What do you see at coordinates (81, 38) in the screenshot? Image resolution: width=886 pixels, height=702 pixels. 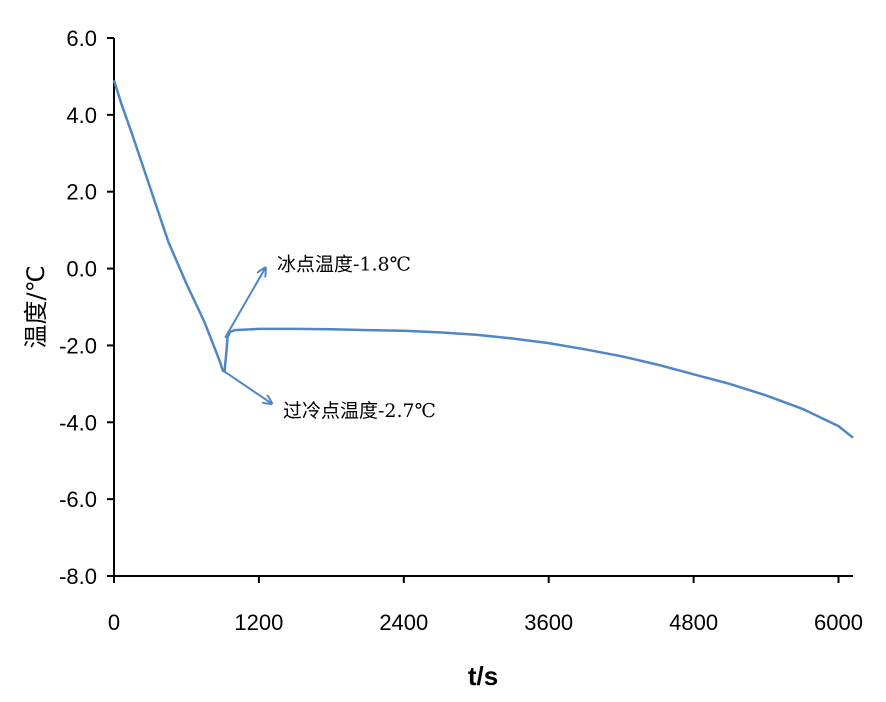 I see `y-tick-label: 6.0` at bounding box center [81, 38].